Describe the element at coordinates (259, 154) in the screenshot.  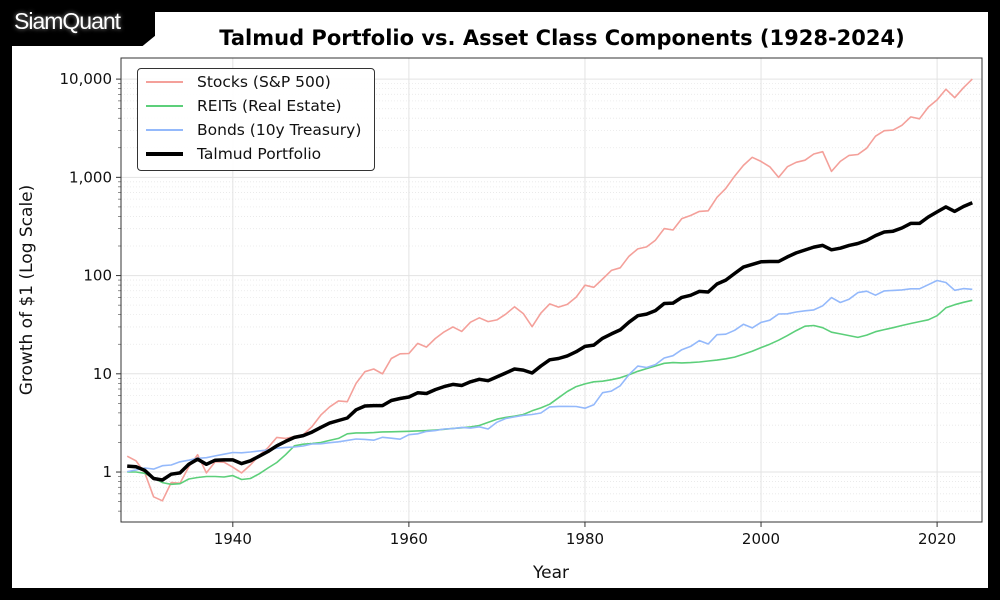
I see `legend-label: Talmud Portfolio` at that location.